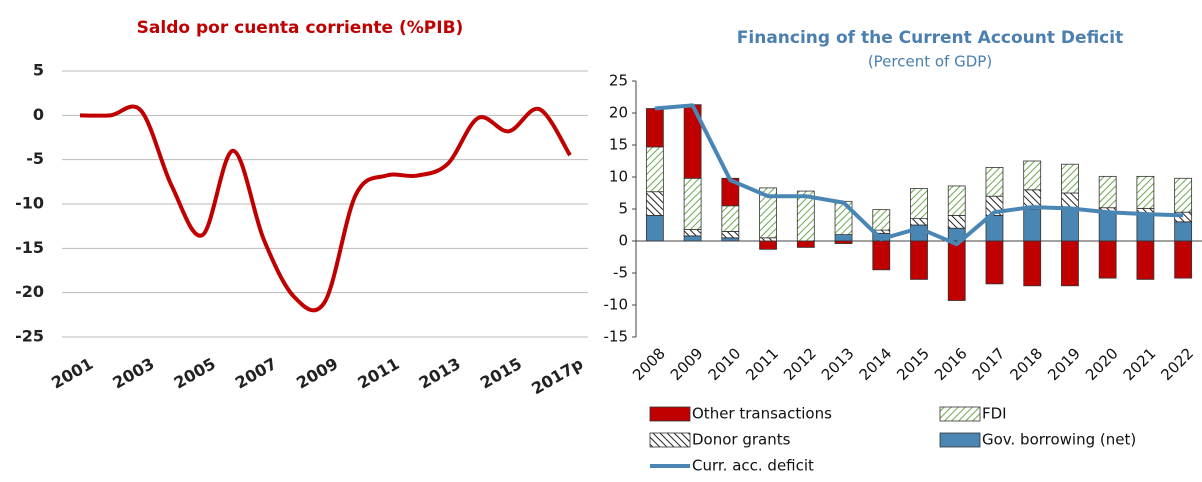 The image size is (1202, 482). Describe the element at coordinates (1059, 440) in the screenshot. I see `legend-label: Gov. borrowing (net)` at that location.